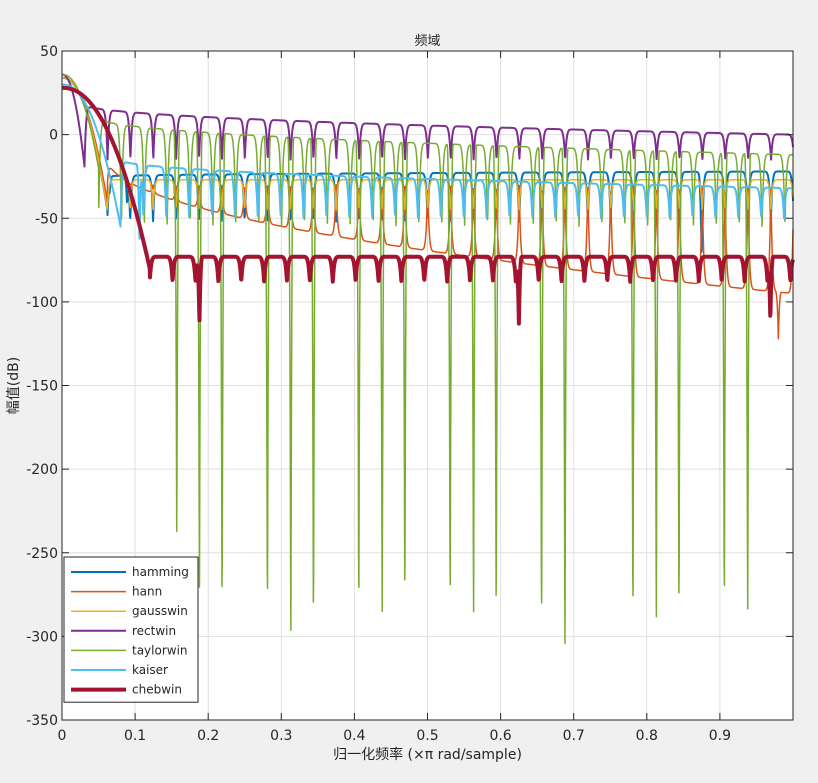  What do you see at coordinates (157, 690) in the screenshot?
I see `legend-label: chebwin` at bounding box center [157, 690].